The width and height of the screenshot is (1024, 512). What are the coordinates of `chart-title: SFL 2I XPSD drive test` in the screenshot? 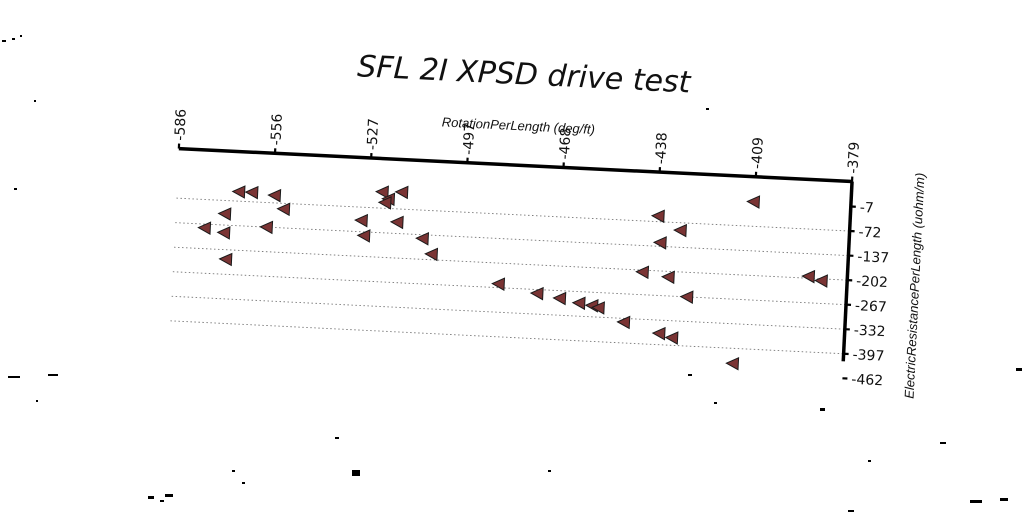 It's located at (524, 74).